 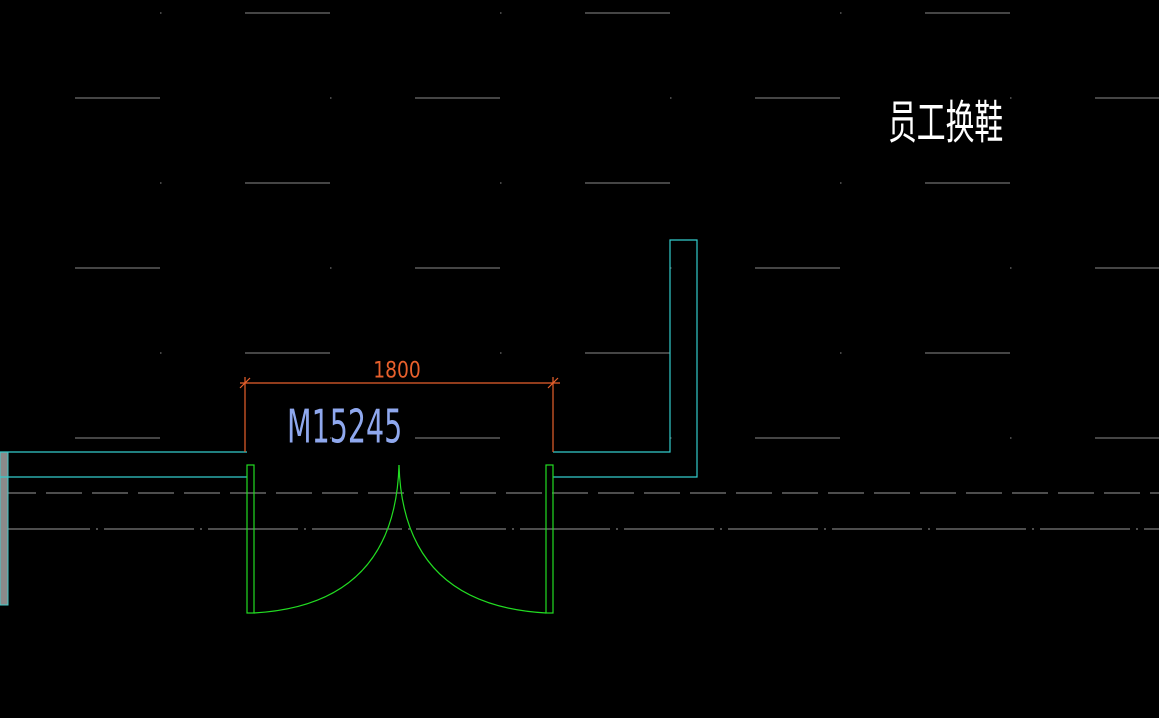 What do you see at coordinates (344, 428) in the screenshot?
I see `door-label: M15245` at bounding box center [344, 428].